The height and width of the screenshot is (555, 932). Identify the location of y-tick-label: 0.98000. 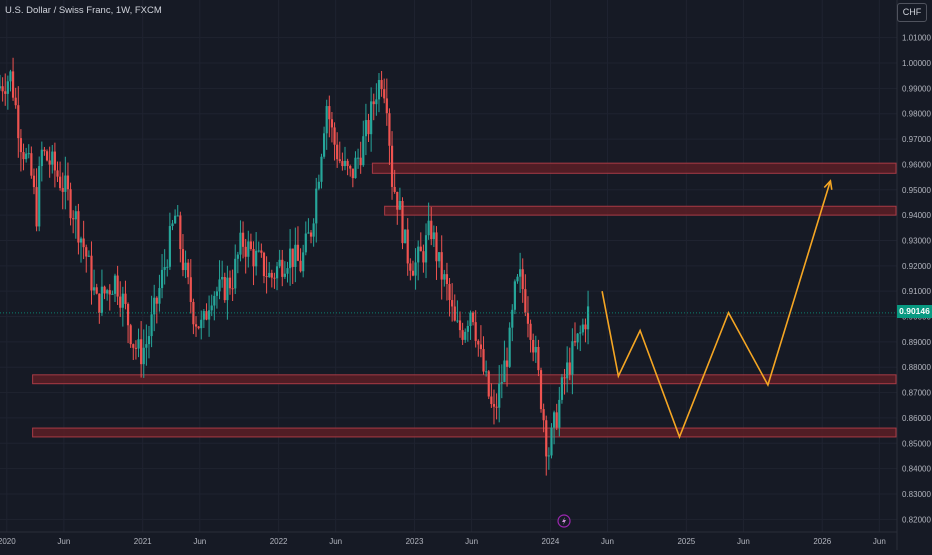
(916, 114).